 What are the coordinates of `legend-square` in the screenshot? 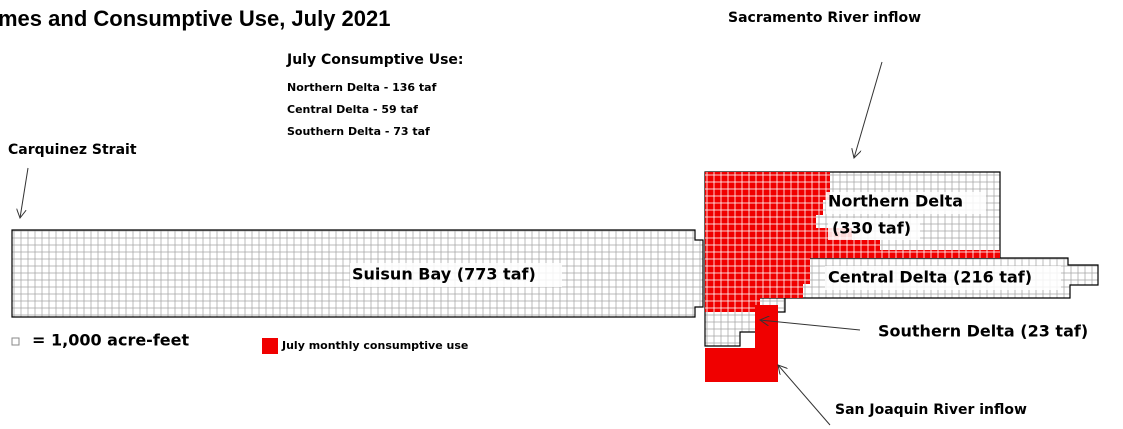 It's located at (15, 341).